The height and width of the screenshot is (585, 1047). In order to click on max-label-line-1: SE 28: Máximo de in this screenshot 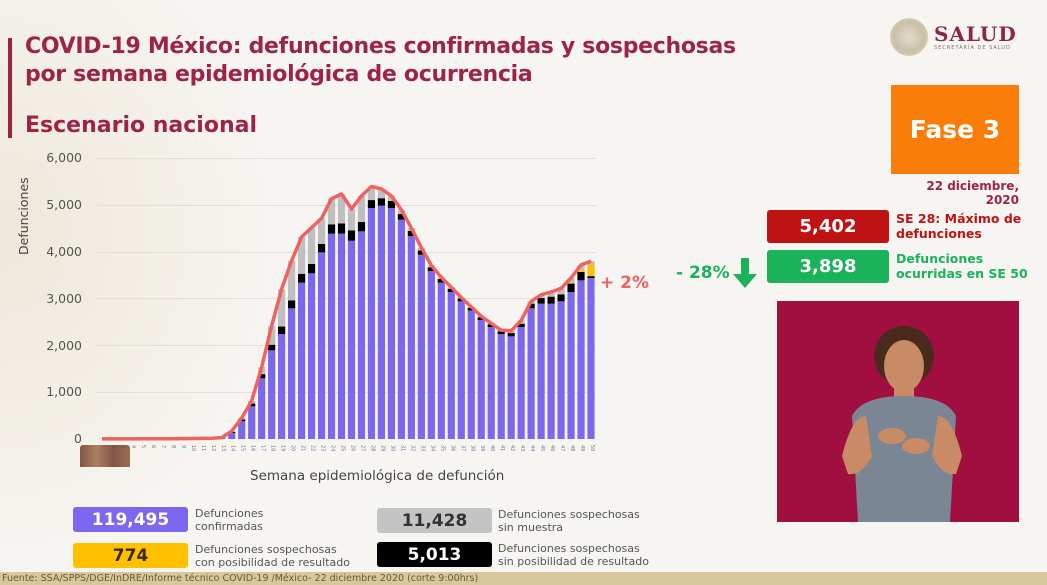, I will do `click(959, 218)`.